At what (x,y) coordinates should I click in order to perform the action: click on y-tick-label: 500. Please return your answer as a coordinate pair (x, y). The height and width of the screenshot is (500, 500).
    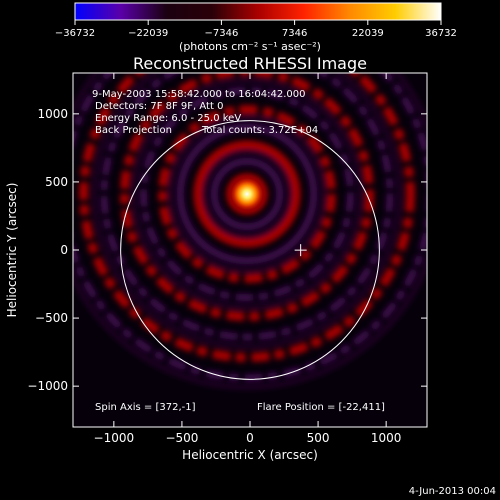
    Looking at the image, I should click on (56, 182).